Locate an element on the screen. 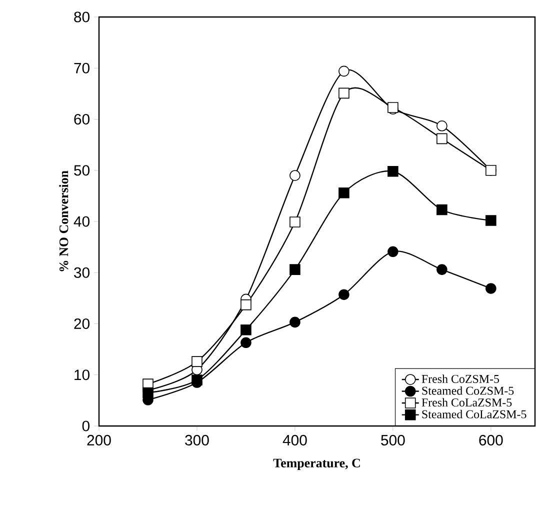 The height and width of the screenshot is (512, 537). y-axis-title: % NO Conversion is located at coordinates (63, 221).